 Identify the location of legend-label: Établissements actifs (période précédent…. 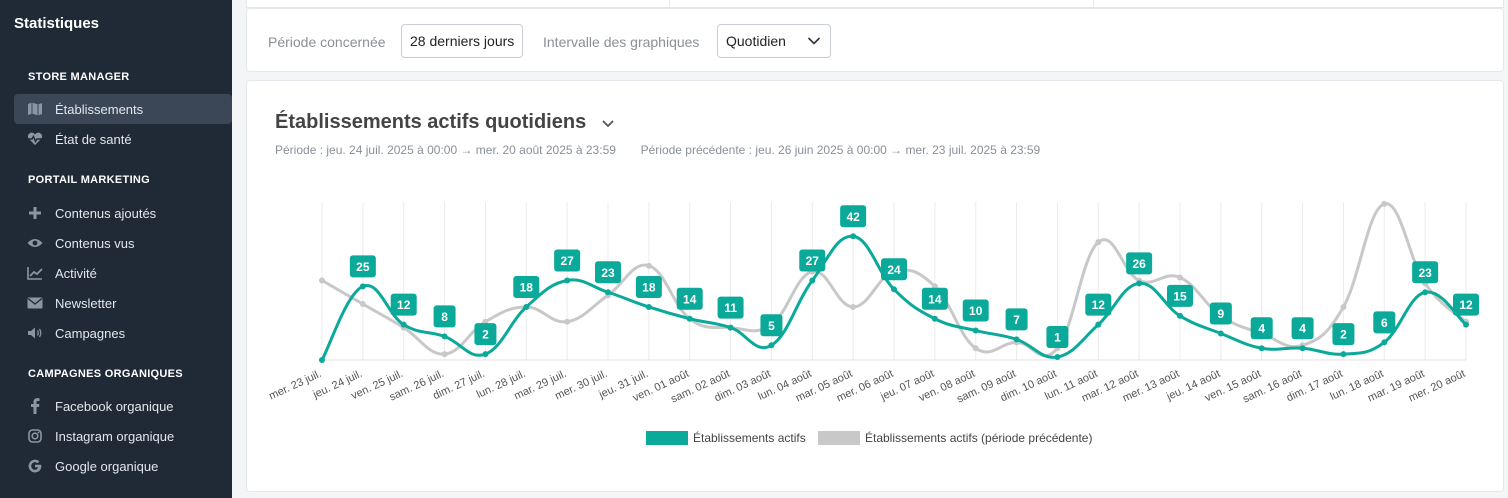
(978, 437).